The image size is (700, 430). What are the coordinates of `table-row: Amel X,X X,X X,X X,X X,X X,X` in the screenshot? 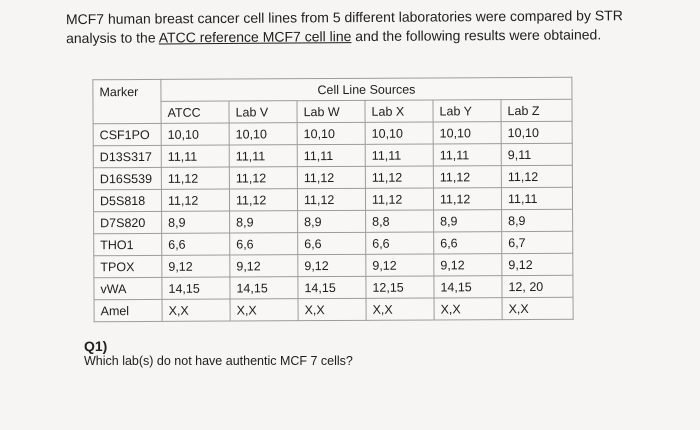 It's located at (334, 309).